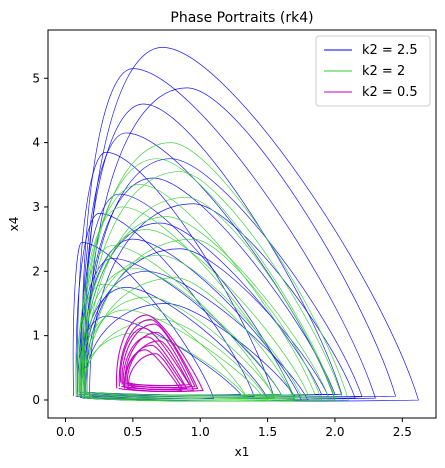  Describe the element at coordinates (36, 336) in the screenshot. I see `y-tick-label: 1` at that location.